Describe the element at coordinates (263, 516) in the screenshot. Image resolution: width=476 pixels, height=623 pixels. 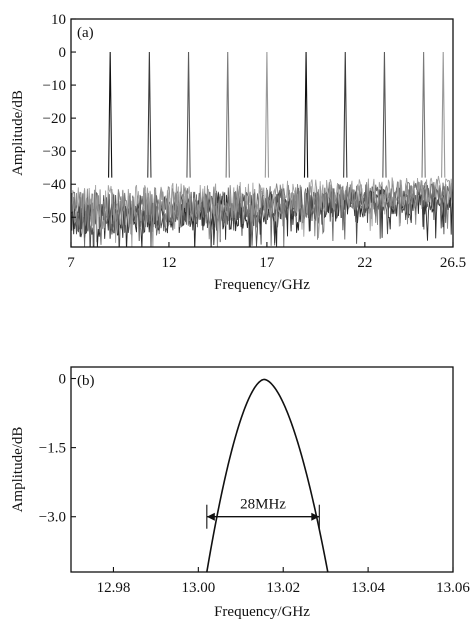
I see `b-bandwidth-marker` at that location.